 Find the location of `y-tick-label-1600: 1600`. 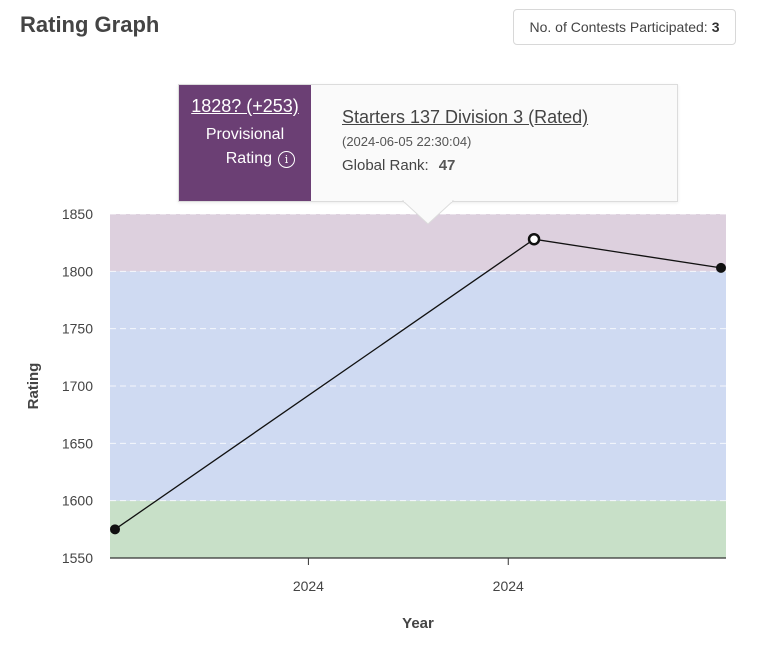

y-tick-label-1600: 1600 is located at coordinates (77, 501).